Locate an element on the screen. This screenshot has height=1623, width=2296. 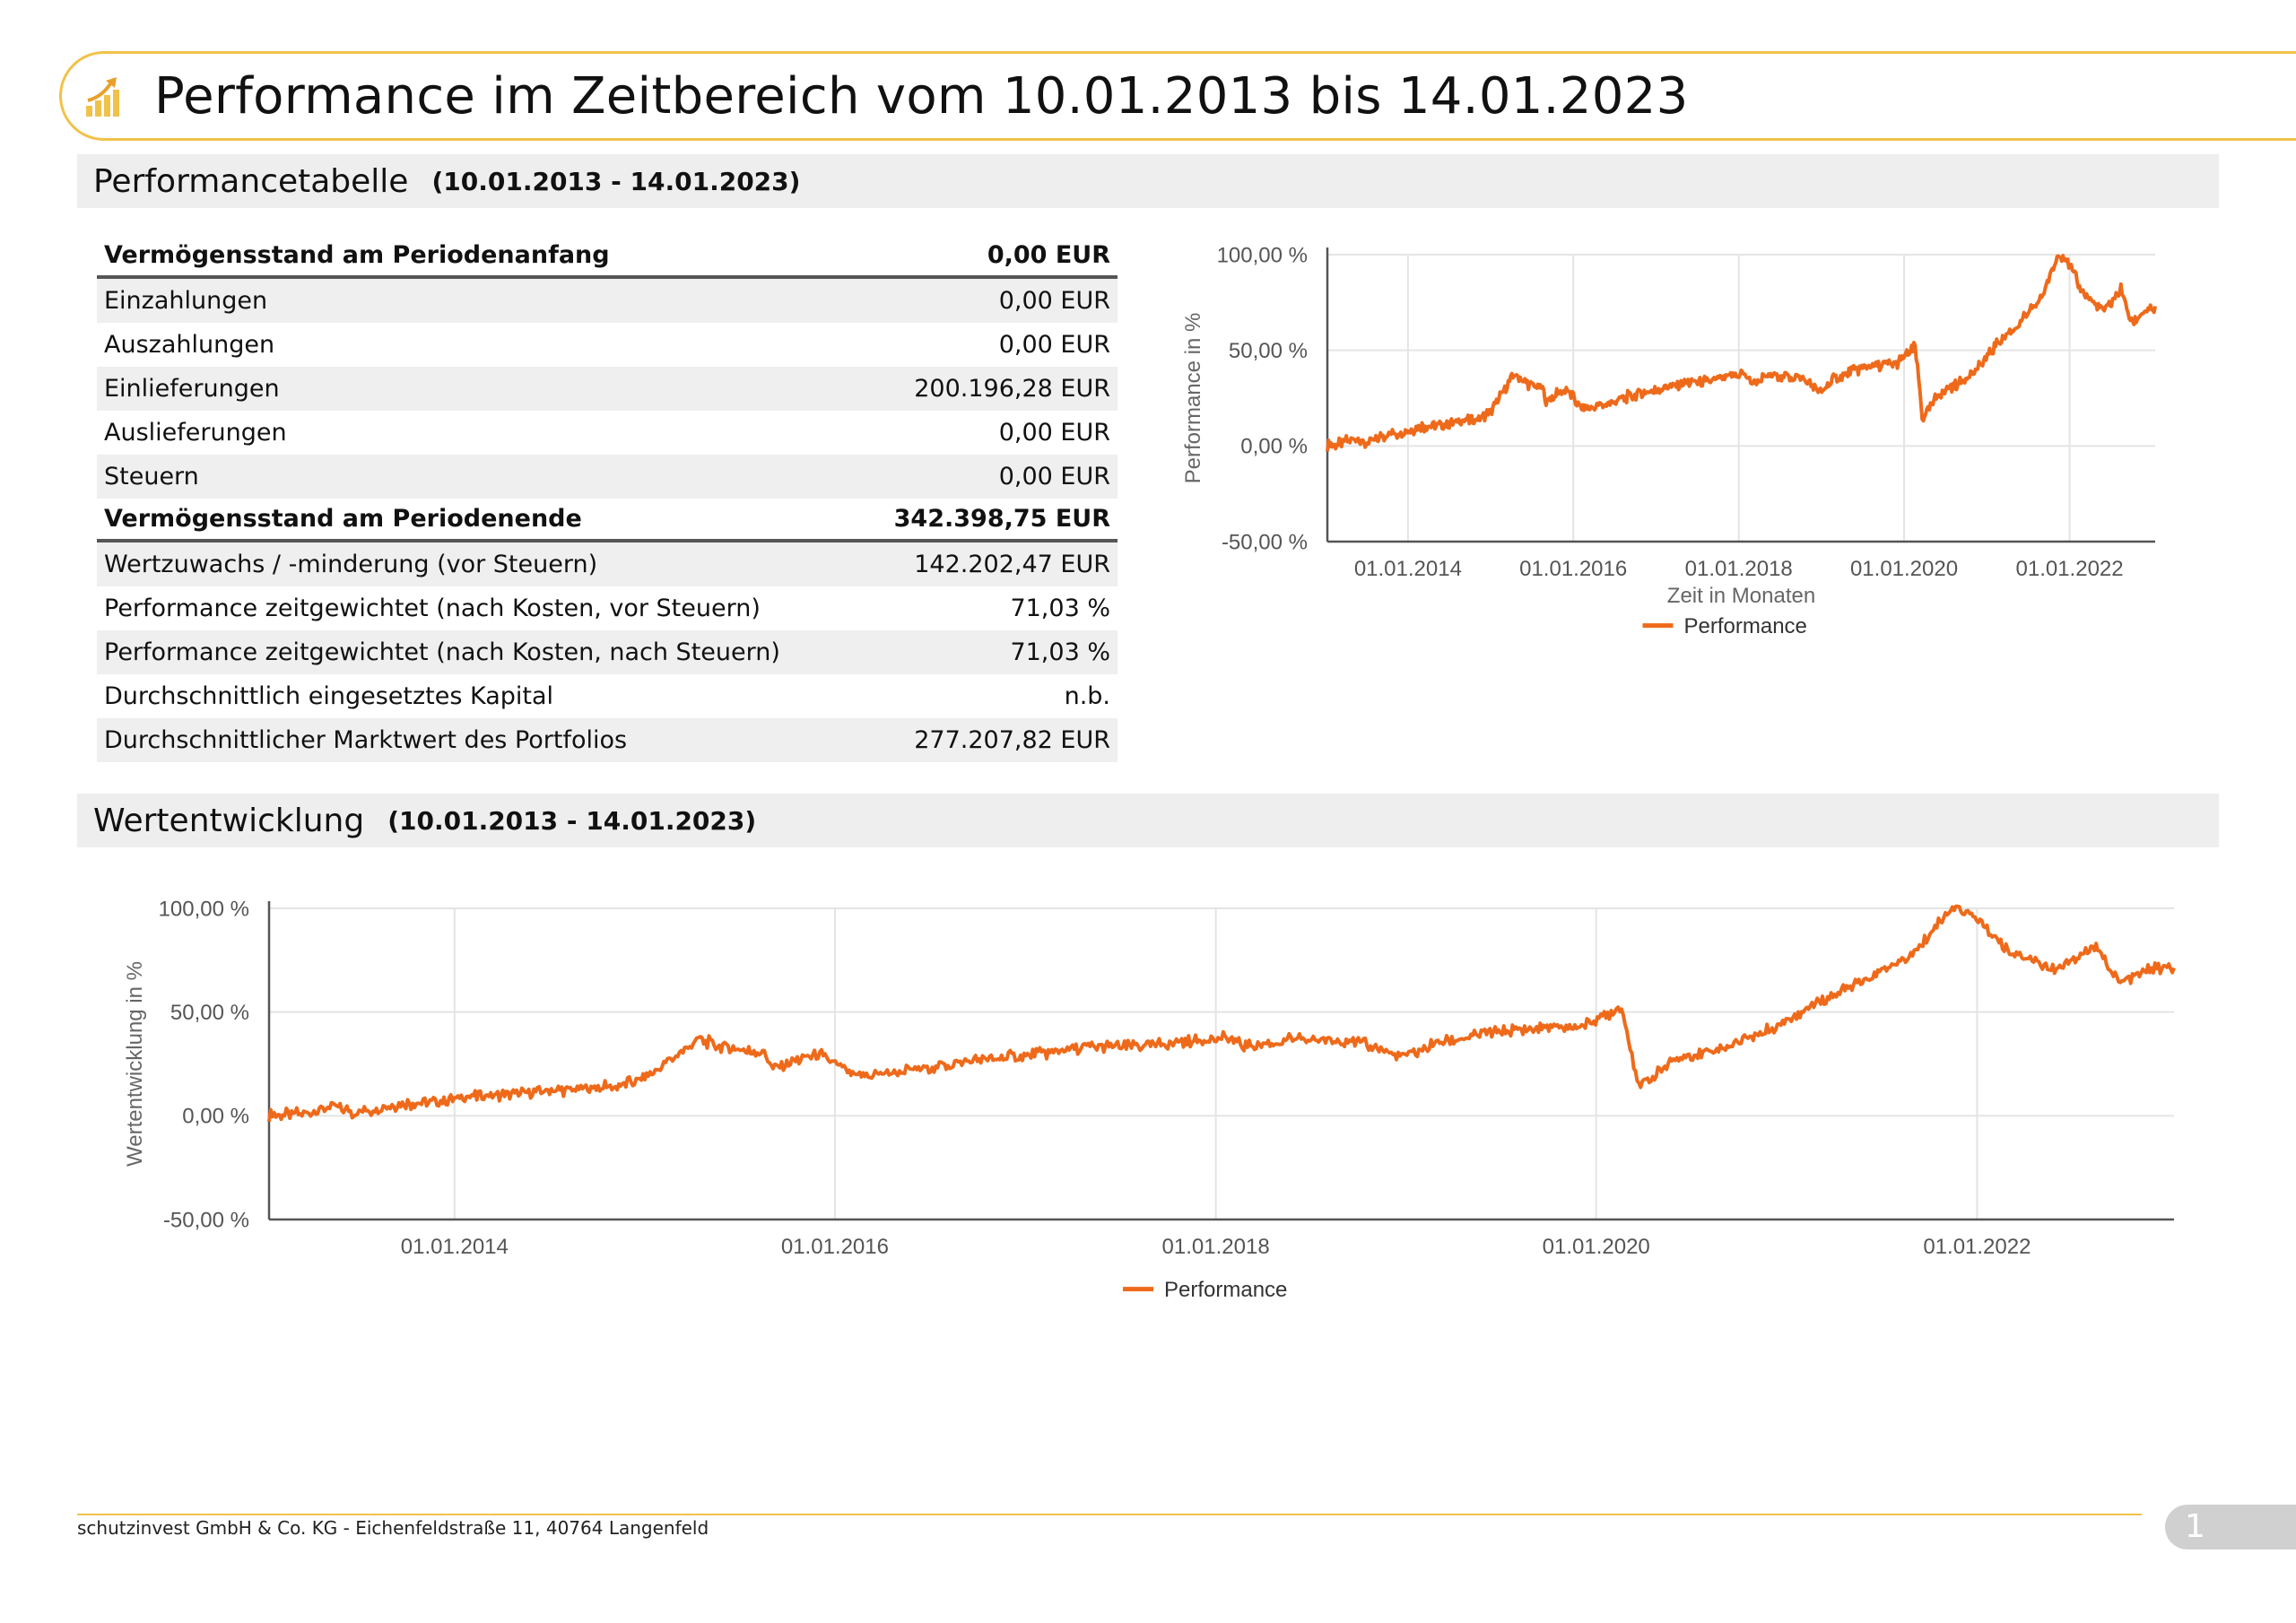
row-value: n.b. is located at coordinates (1087, 696).